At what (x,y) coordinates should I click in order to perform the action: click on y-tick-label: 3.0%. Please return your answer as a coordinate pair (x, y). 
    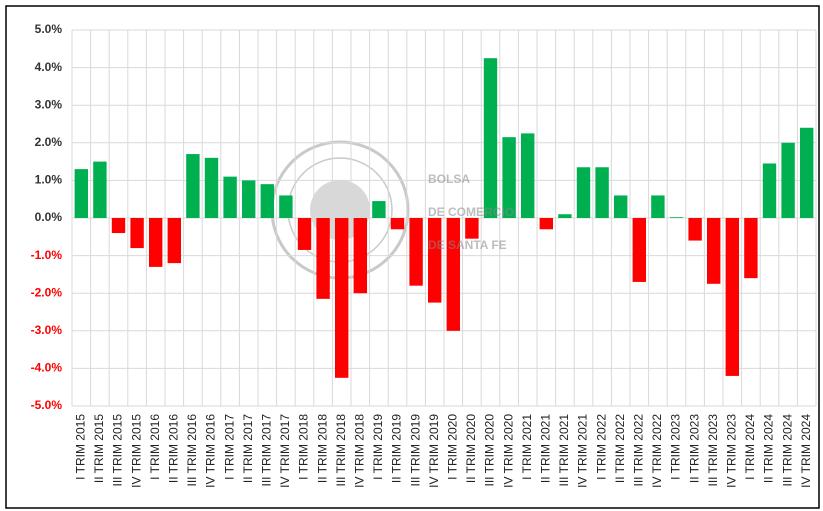
    Looking at the image, I should click on (49, 104).